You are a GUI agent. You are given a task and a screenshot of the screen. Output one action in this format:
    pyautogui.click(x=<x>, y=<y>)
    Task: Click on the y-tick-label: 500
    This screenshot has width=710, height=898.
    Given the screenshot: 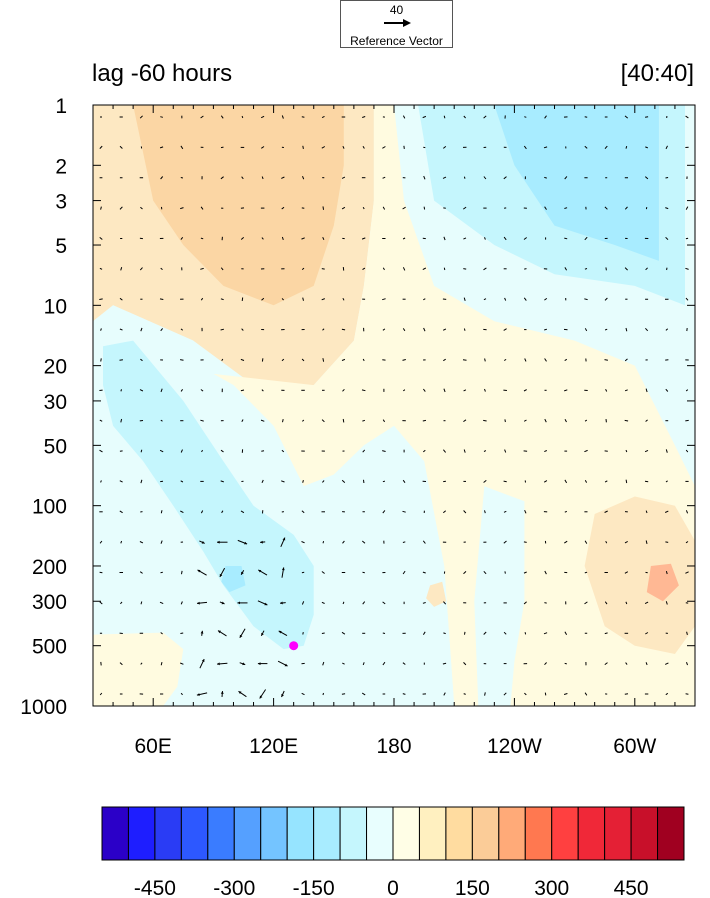 What is the action you would take?
    pyautogui.click(x=49, y=647)
    